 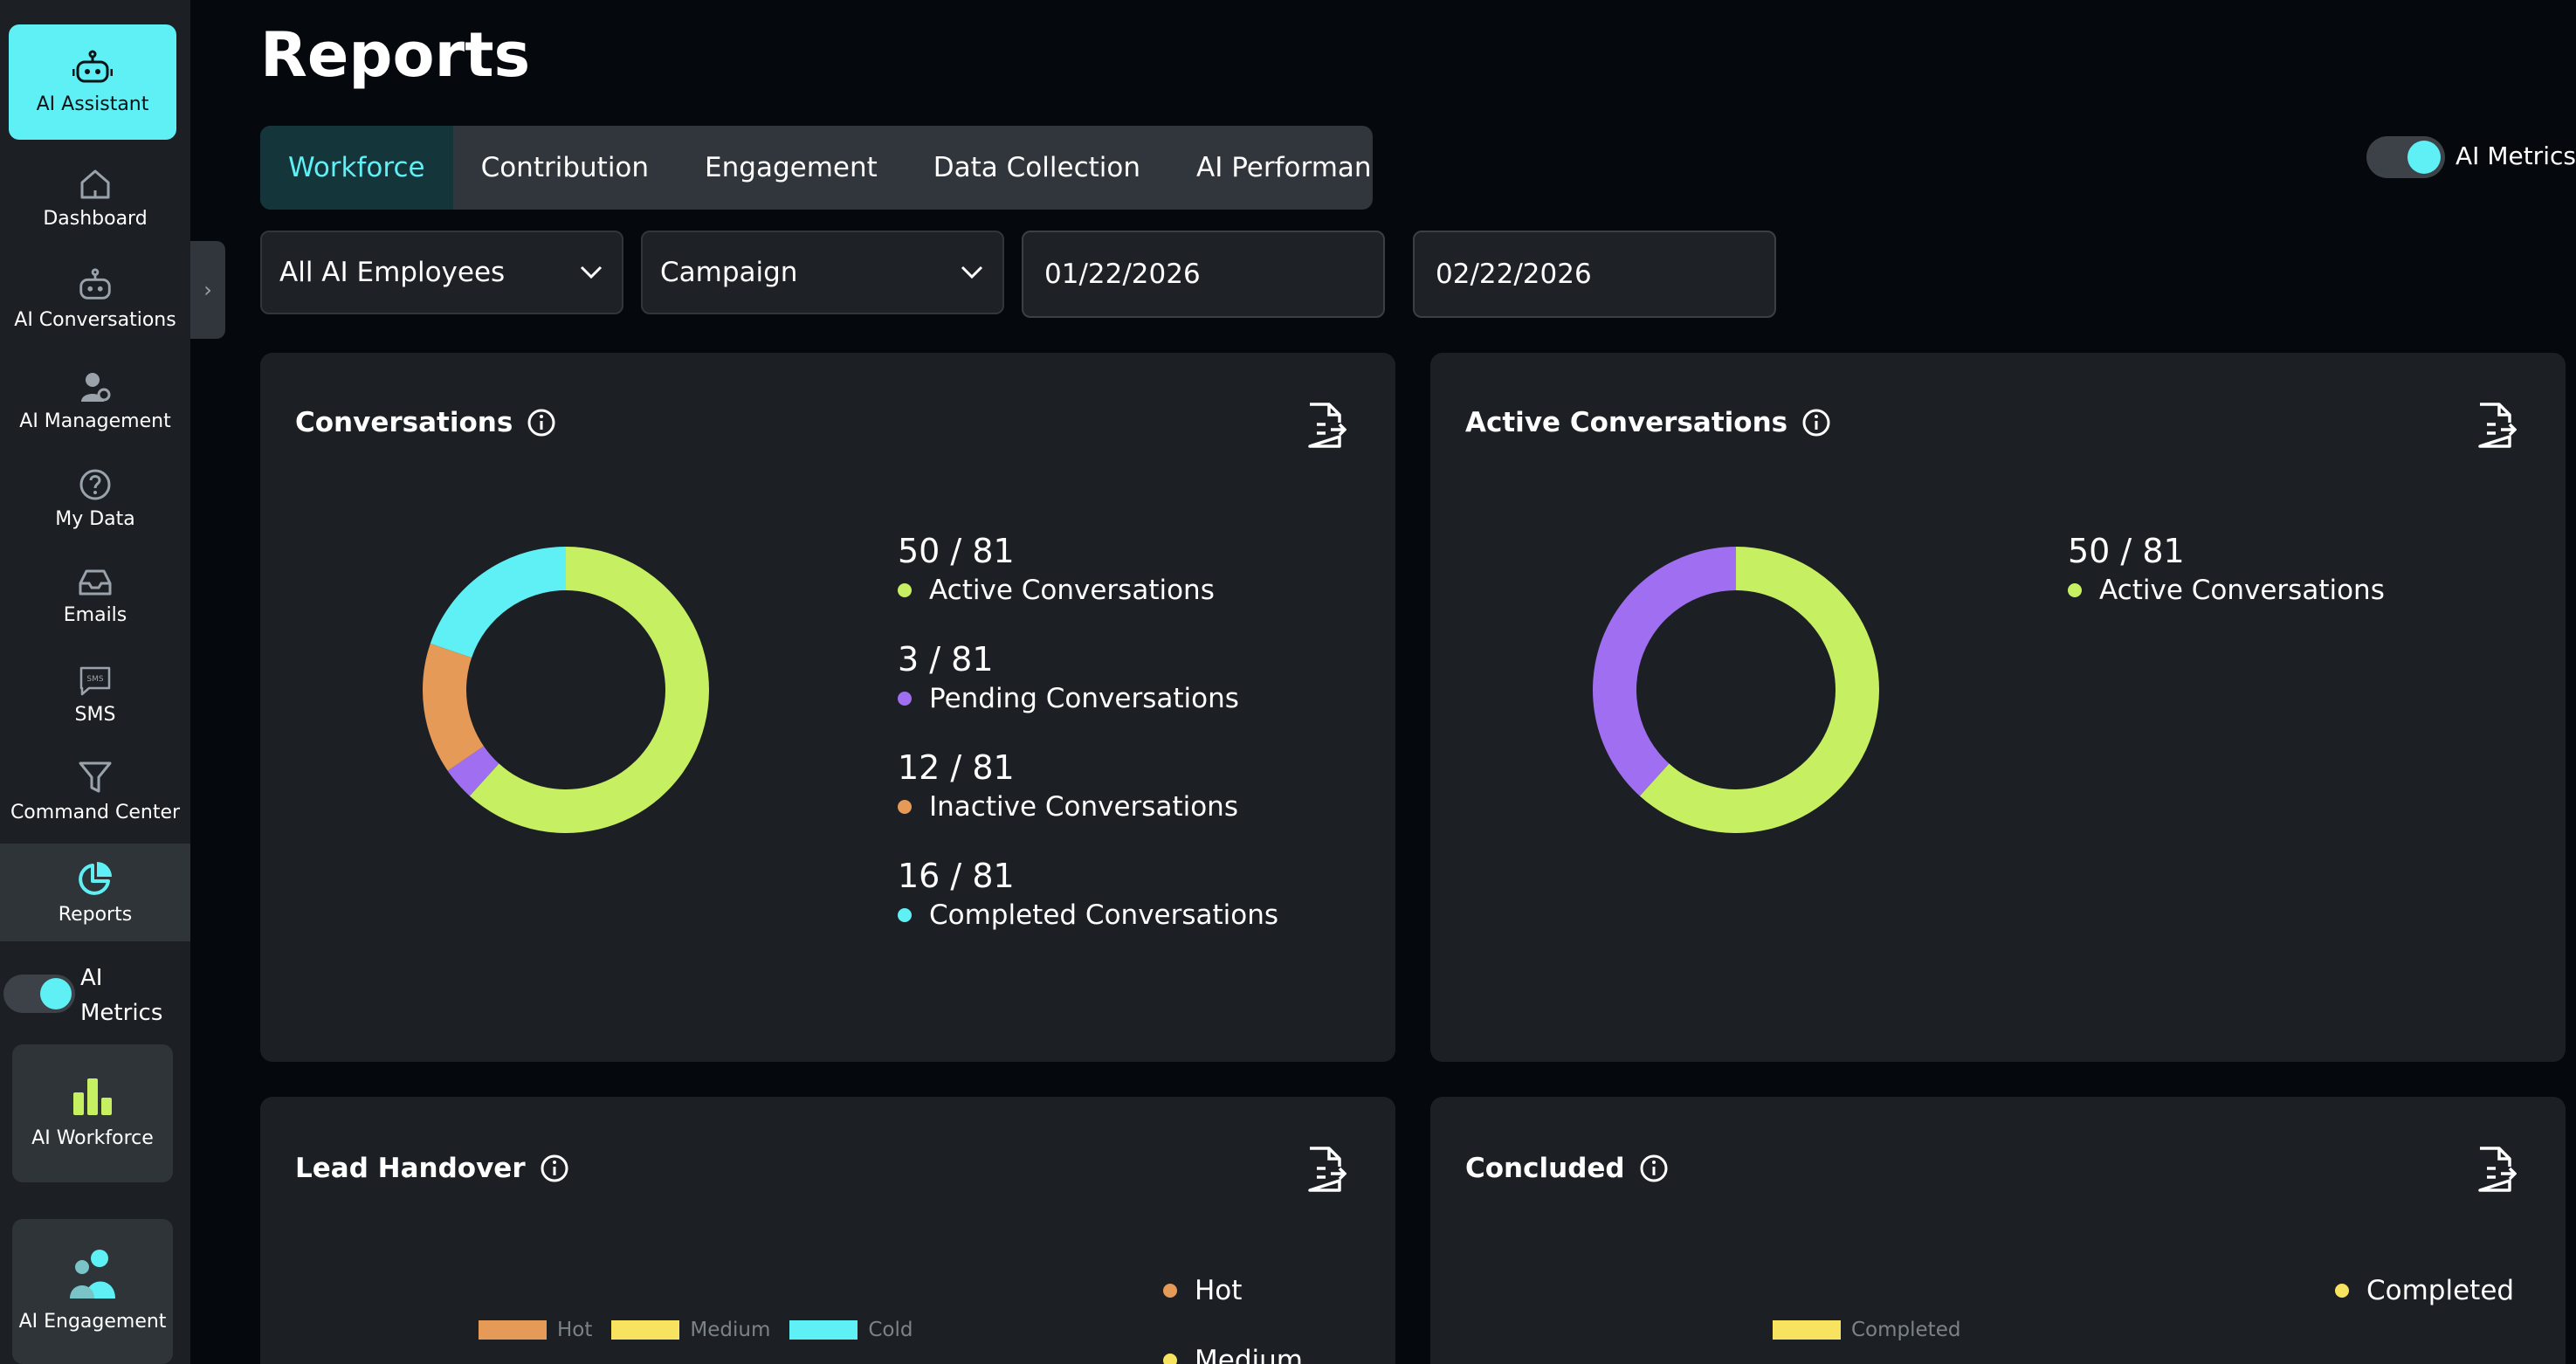 What do you see at coordinates (1088, 893) in the screenshot?
I see `legend-item-completed: 16 / 81 Completed Conversations` at bounding box center [1088, 893].